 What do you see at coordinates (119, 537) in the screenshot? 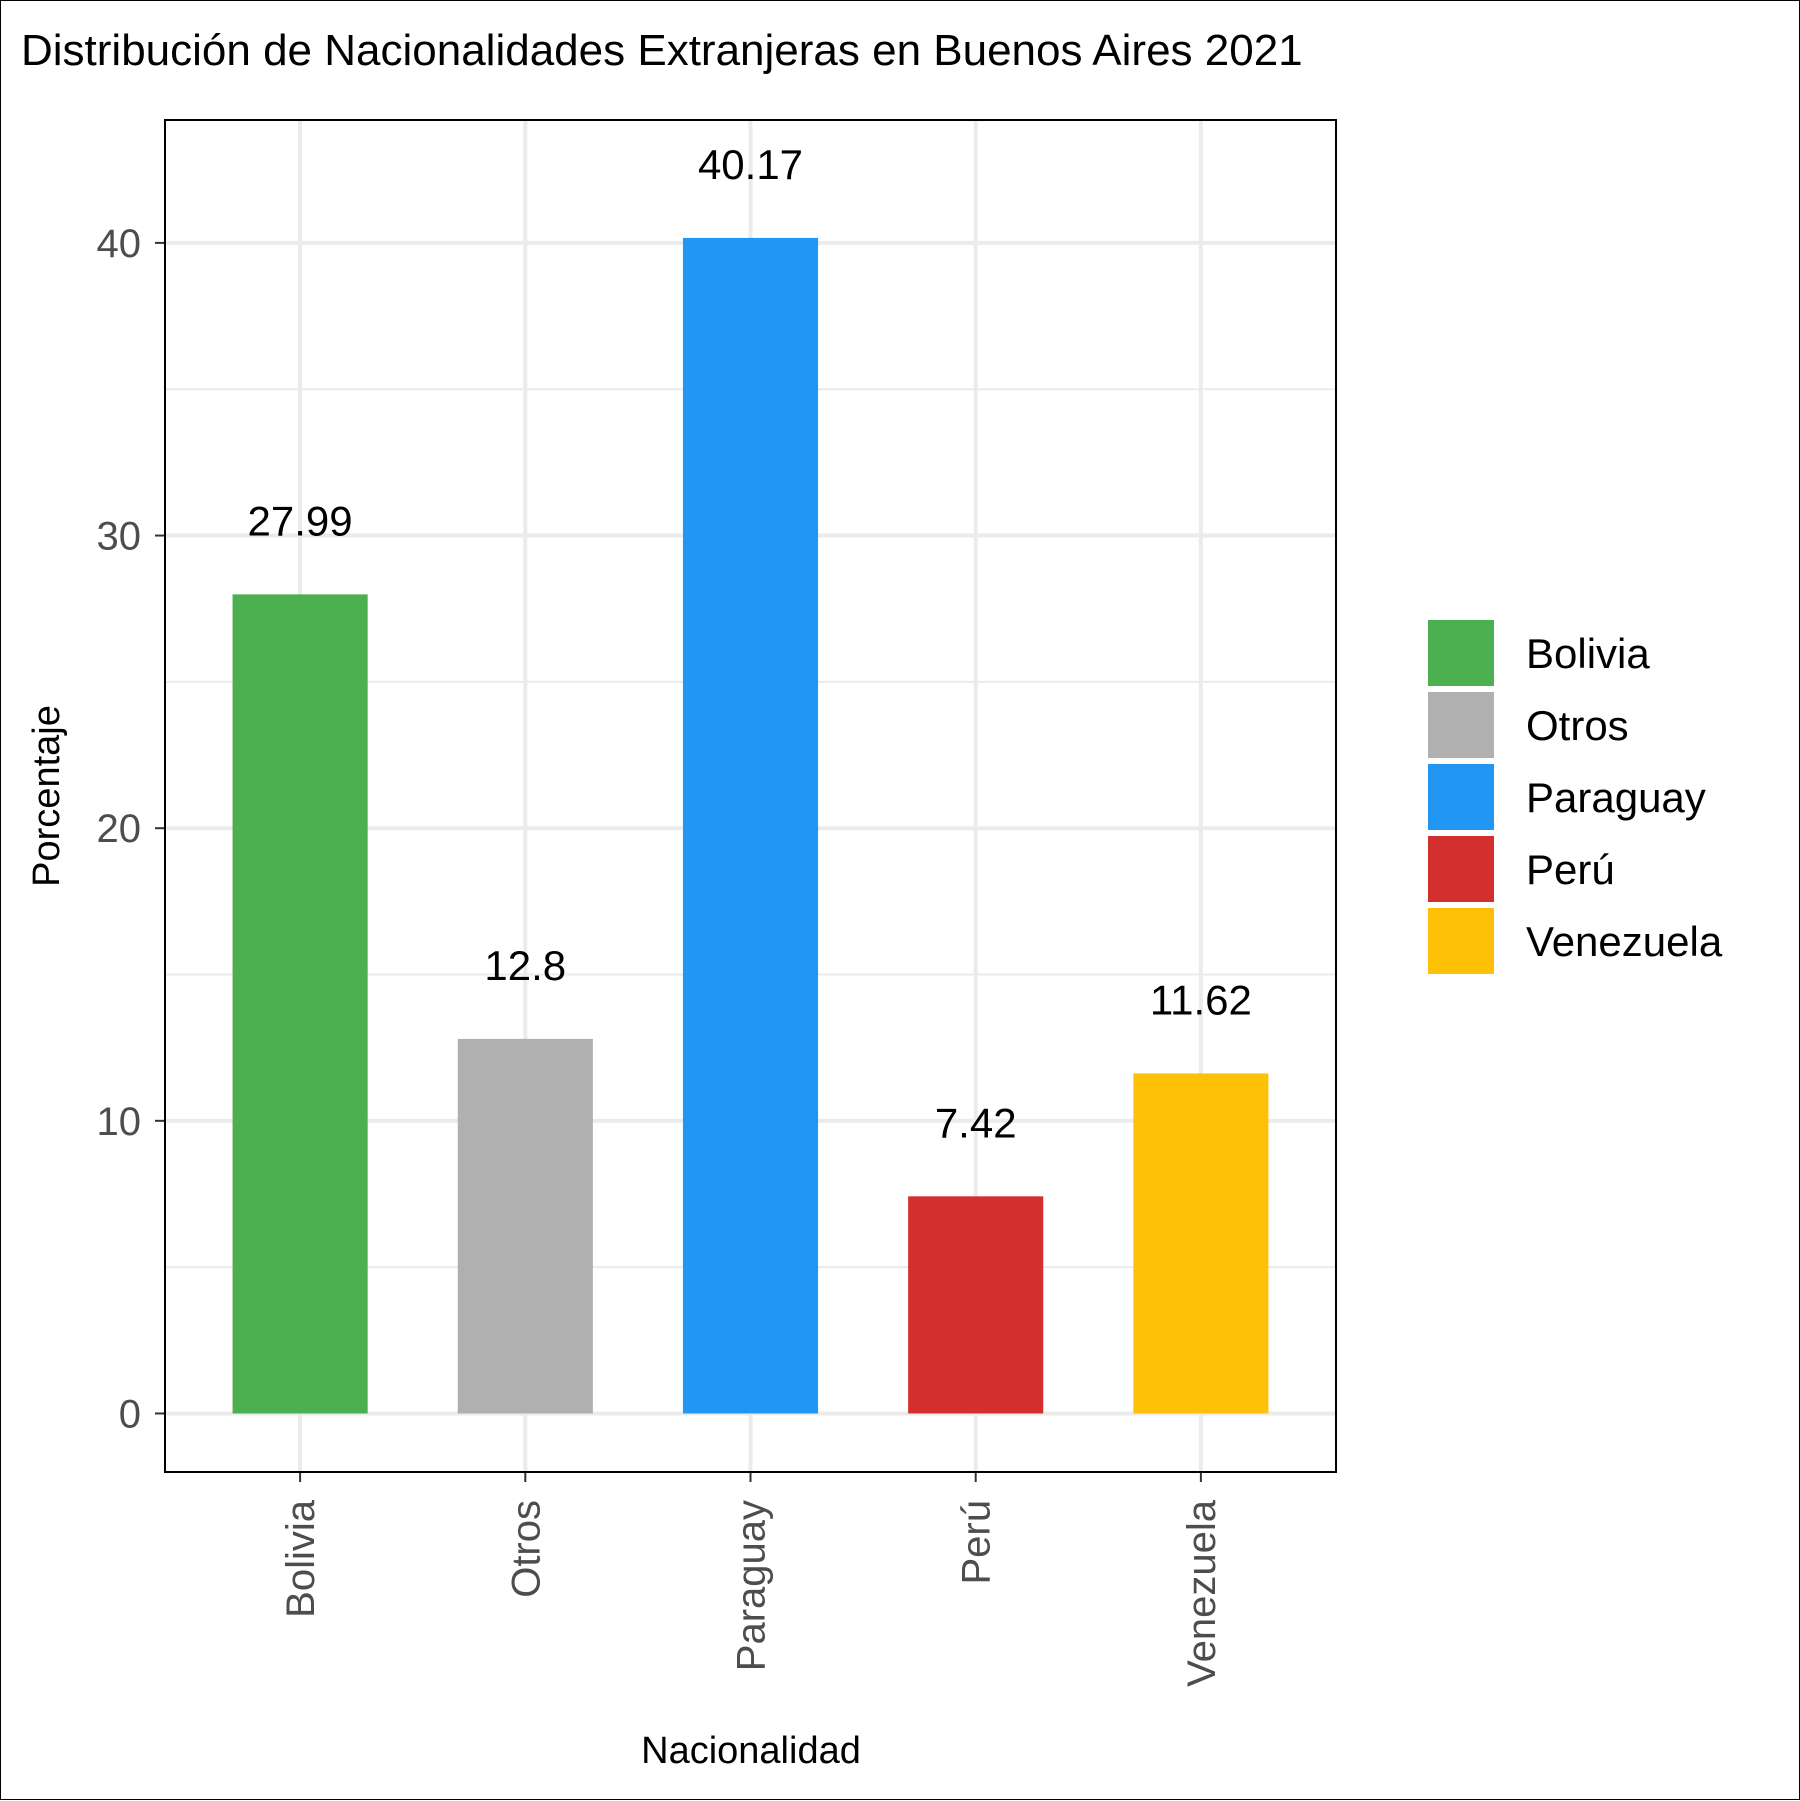
I see `y-tick-label: 30` at bounding box center [119, 537].